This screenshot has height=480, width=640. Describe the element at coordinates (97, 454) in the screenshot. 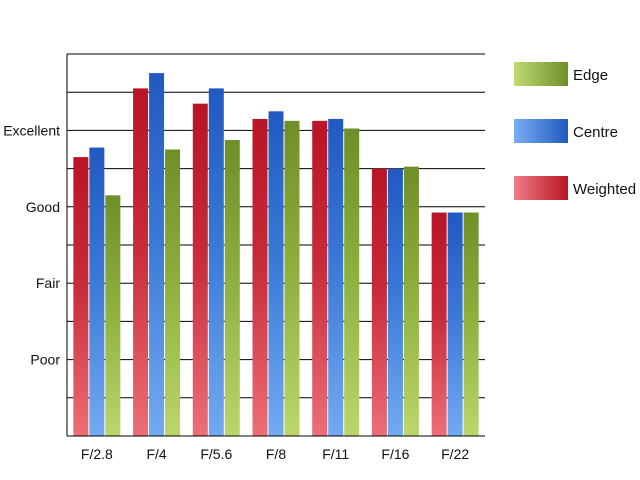

I see `x-tick-label: F/2.8` at that location.